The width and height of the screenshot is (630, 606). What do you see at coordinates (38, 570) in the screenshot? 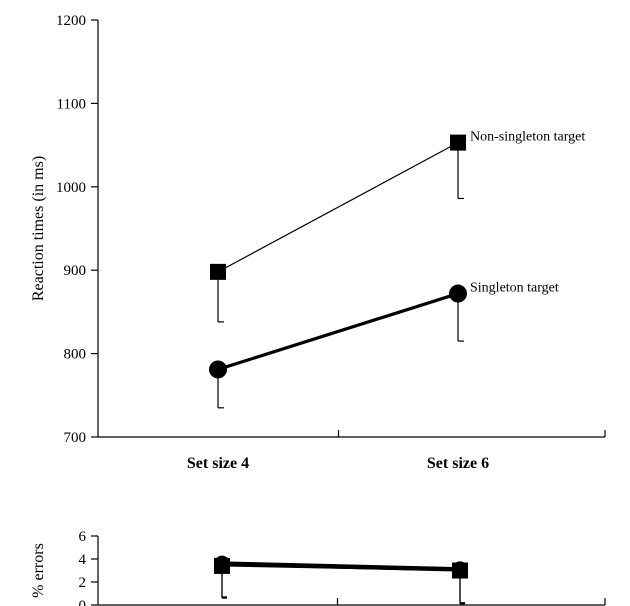
I see `y-axis-title: % errors` at bounding box center [38, 570].